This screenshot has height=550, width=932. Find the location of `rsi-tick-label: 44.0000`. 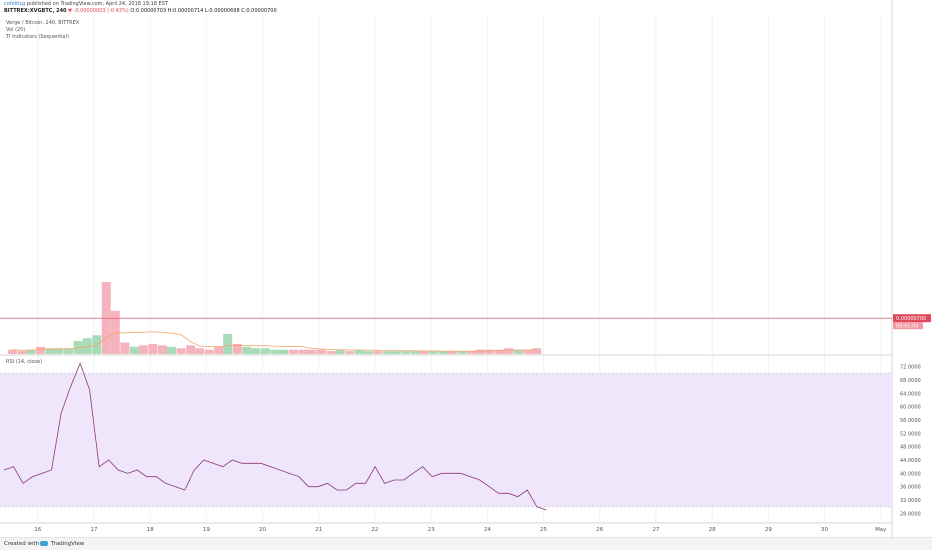

rsi-tick-label: 44.0000 is located at coordinates (910, 461).